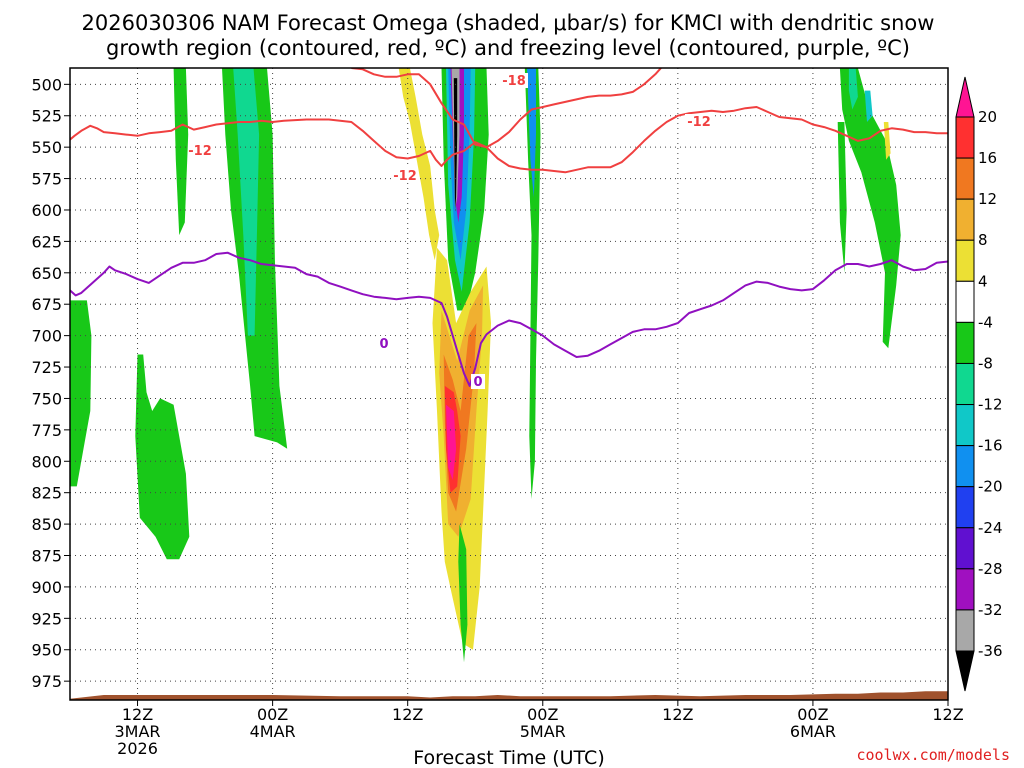 The width and height of the screenshot is (1024, 768). Describe the element at coordinates (46, 461) in the screenshot. I see `y-tick-label-12: 800` at that location.